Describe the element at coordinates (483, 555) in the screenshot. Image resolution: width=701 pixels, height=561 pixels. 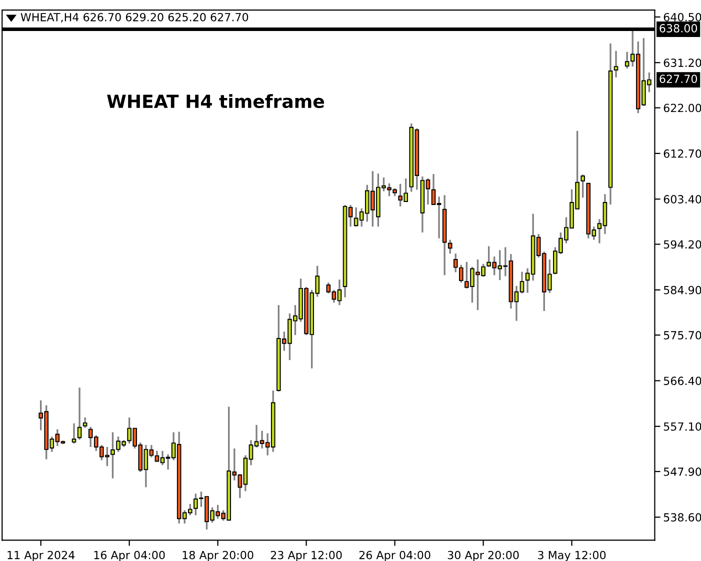
I see `x-tick-label: 30 Apr 20:00` at that location.